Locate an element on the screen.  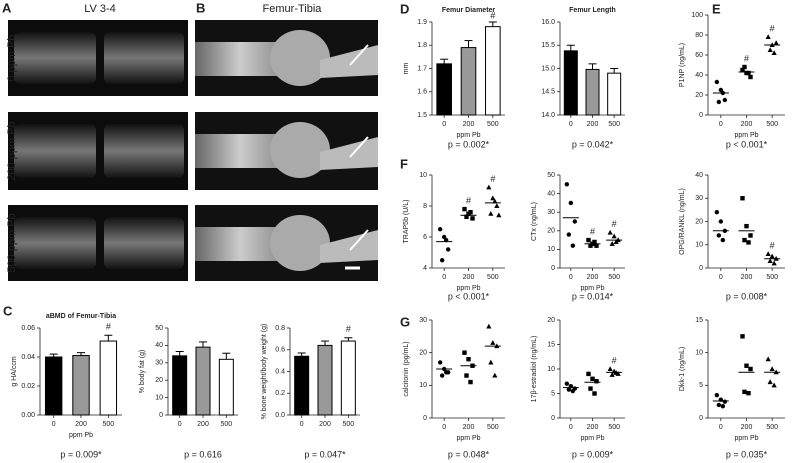
y-tick-label: 8 is located at coordinates (425, 206).